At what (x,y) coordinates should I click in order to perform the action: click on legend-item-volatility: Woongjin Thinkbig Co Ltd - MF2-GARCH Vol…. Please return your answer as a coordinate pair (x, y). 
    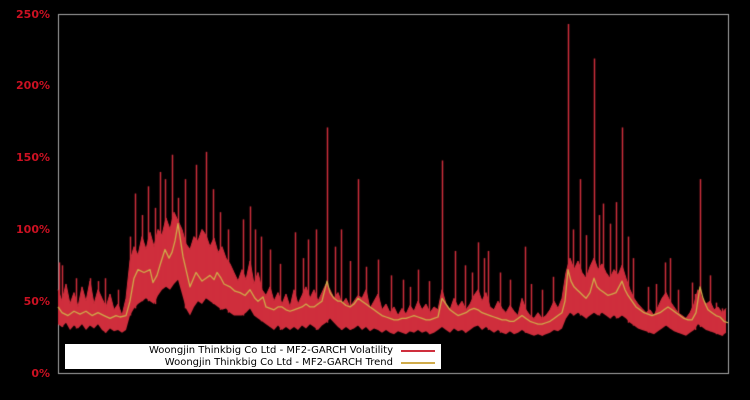
    Looking at the image, I should click on (253, 351).